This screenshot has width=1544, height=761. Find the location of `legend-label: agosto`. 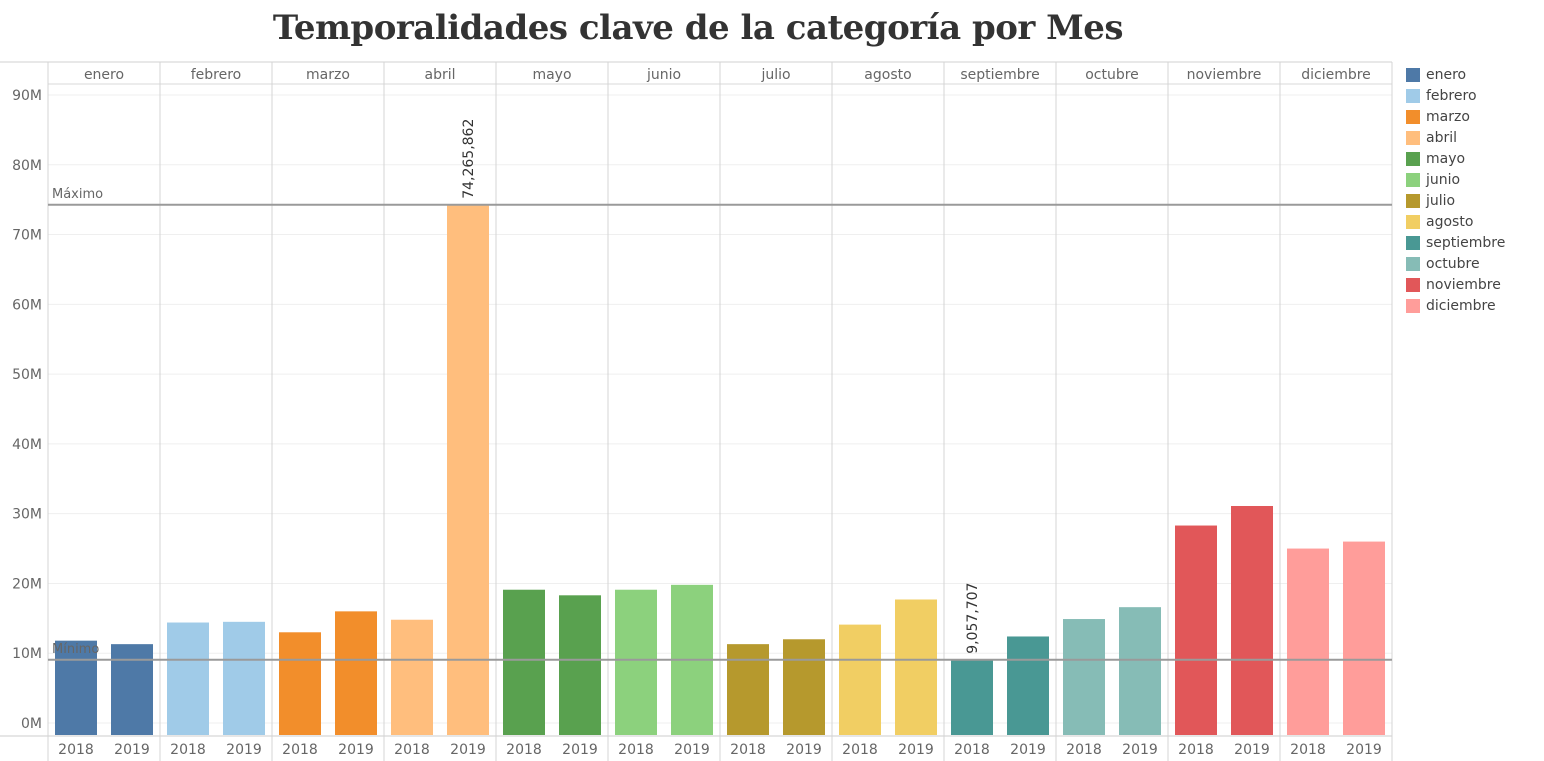

legend-label: agosto is located at coordinates (1450, 221).